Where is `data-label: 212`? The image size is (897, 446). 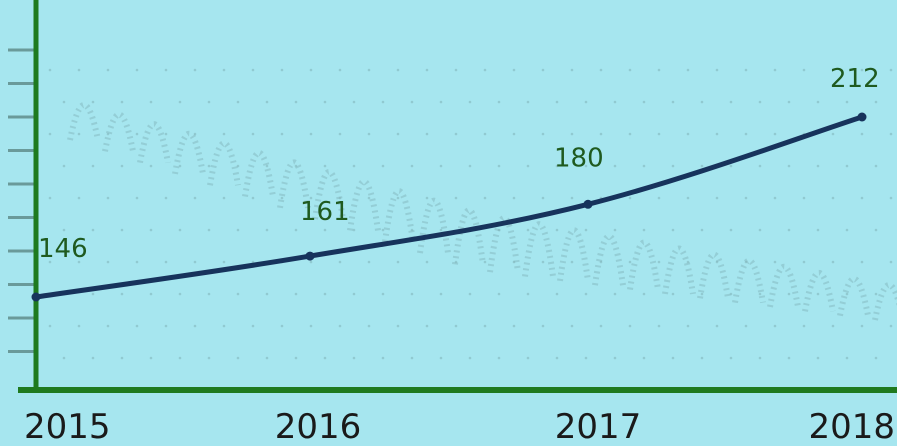 data-label: 212 is located at coordinates (855, 79).